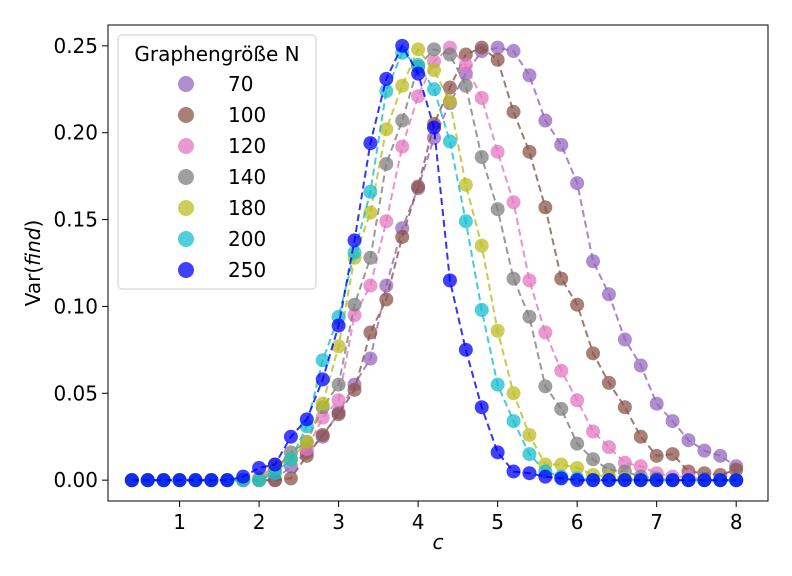 This screenshot has height=576, width=792. I want to click on x-tick-label: 5, so click(497, 522).